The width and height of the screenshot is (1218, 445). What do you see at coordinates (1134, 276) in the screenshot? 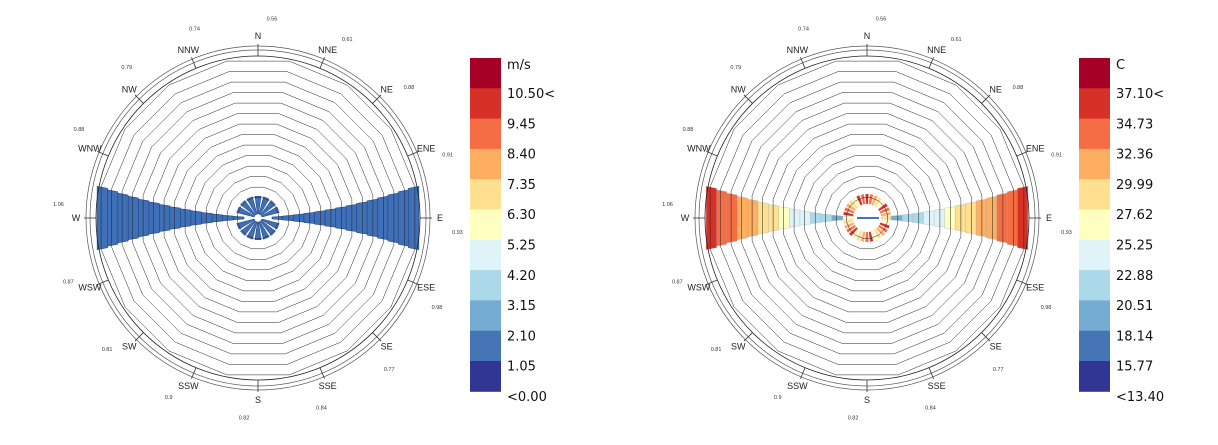
I see `legend-label: 22.88` at bounding box center [1134, 276].